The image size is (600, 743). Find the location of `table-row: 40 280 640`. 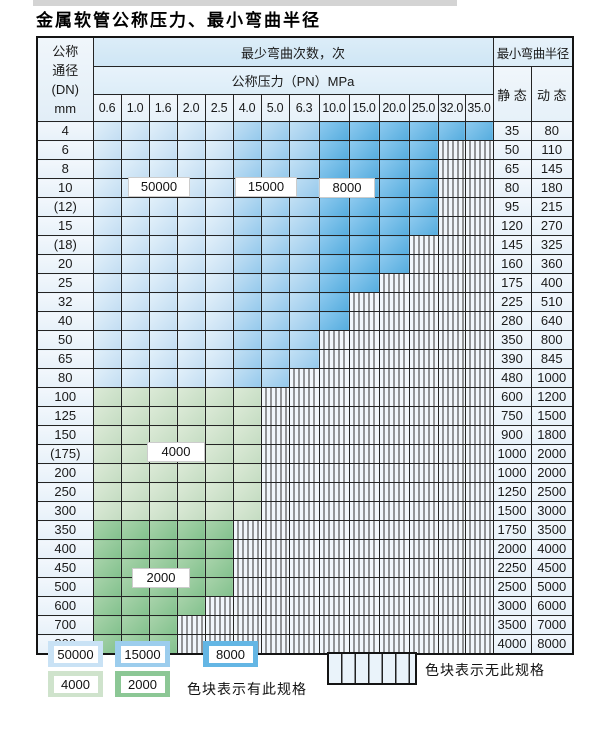

table-row: 40 280 640 is located at coordinates (305, 321).